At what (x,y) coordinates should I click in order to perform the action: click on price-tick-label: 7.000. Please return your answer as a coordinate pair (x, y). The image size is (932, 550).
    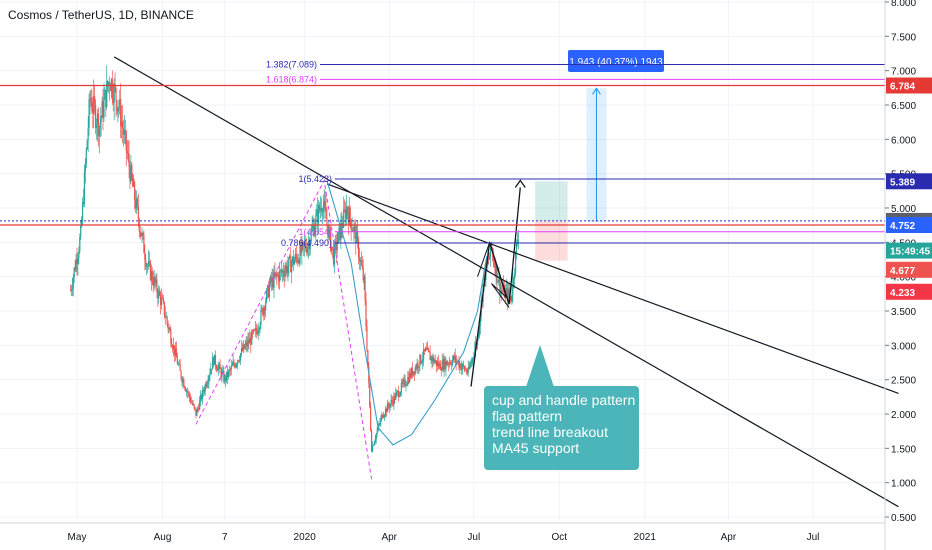
    Looking at the image, I should click on (903, 72).